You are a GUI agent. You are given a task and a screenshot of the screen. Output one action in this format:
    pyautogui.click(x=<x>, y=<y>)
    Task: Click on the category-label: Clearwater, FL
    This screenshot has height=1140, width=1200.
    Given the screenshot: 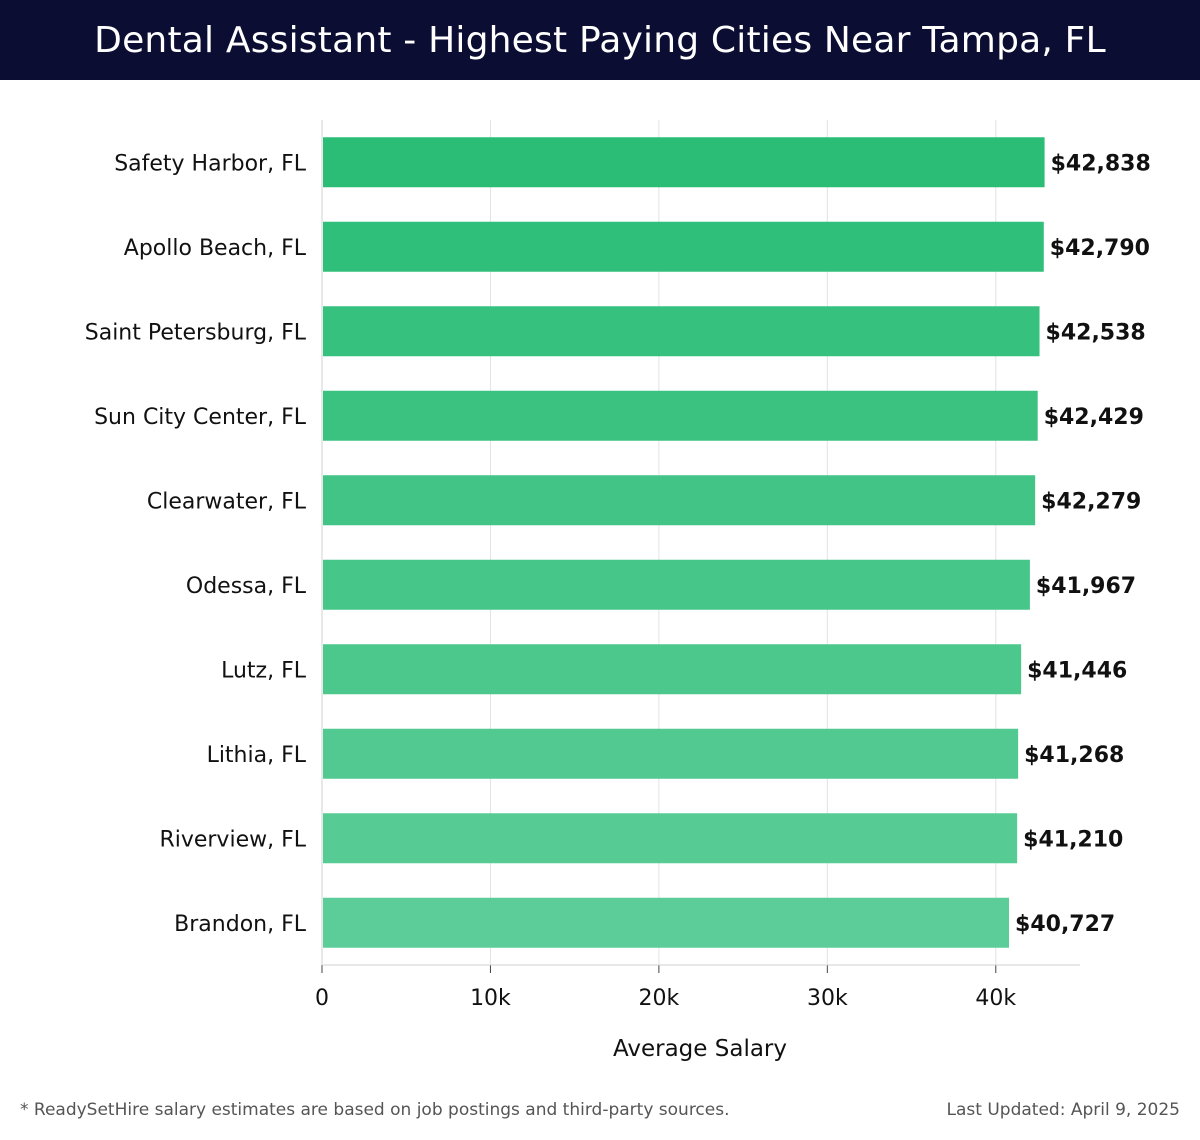 What is the action you would take?
    pyautogui.click(x=227, y=501)
    